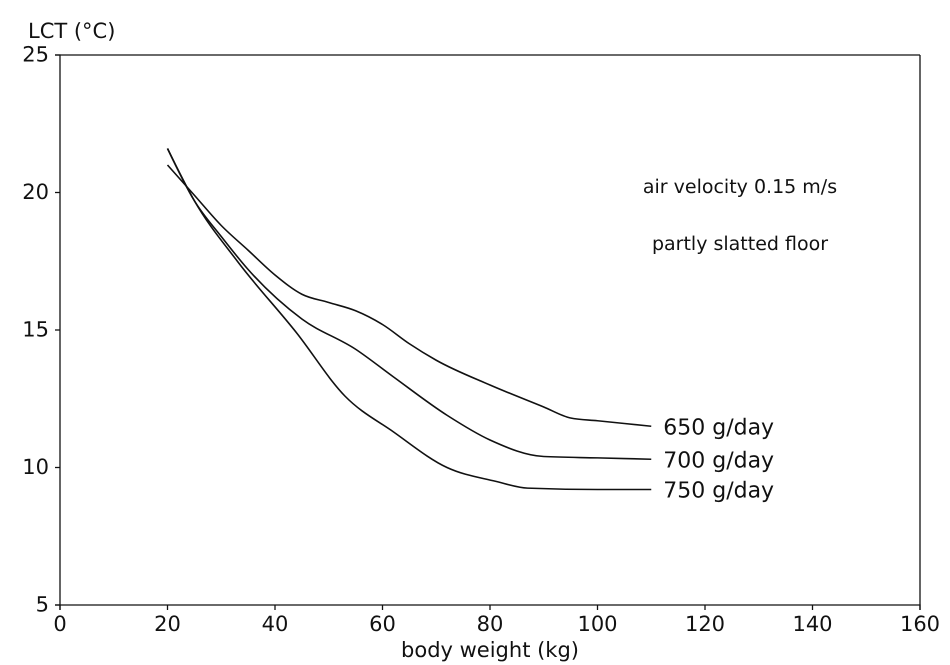 The width and height of the screenshot is (950, 665). What do you see at coordinates (35, 54) in the screenshot?
I see `y-tick-label: 25` at bounding box center [35, 54].